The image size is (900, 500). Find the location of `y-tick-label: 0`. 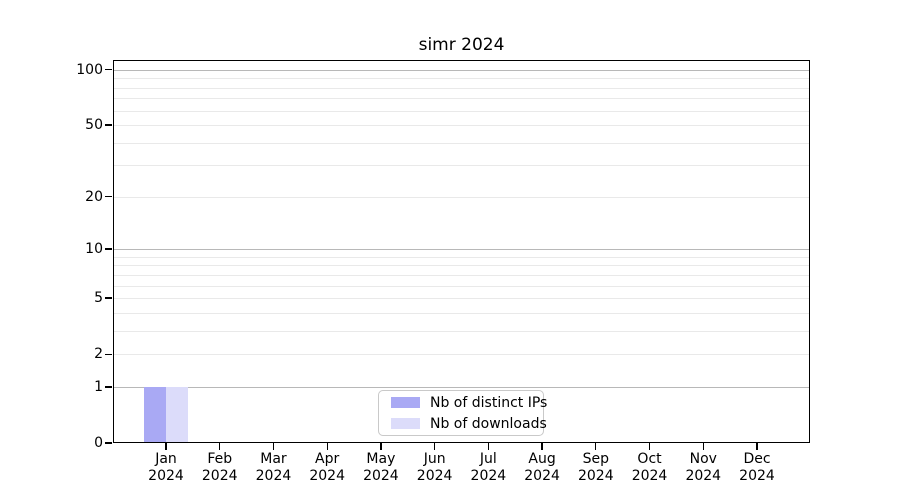

y-tick-label: 0 is located at coordinates (98, 443).